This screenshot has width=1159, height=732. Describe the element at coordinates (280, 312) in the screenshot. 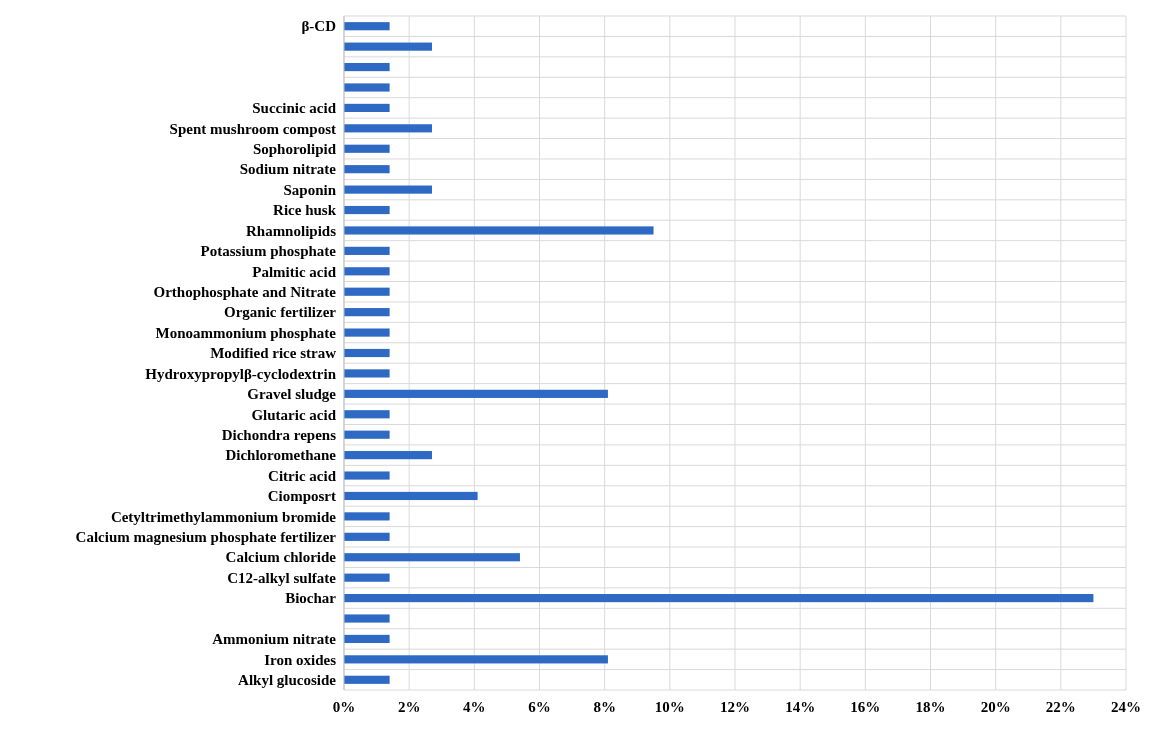

I see `y-tick-label: Organic fertilizer` at that location.